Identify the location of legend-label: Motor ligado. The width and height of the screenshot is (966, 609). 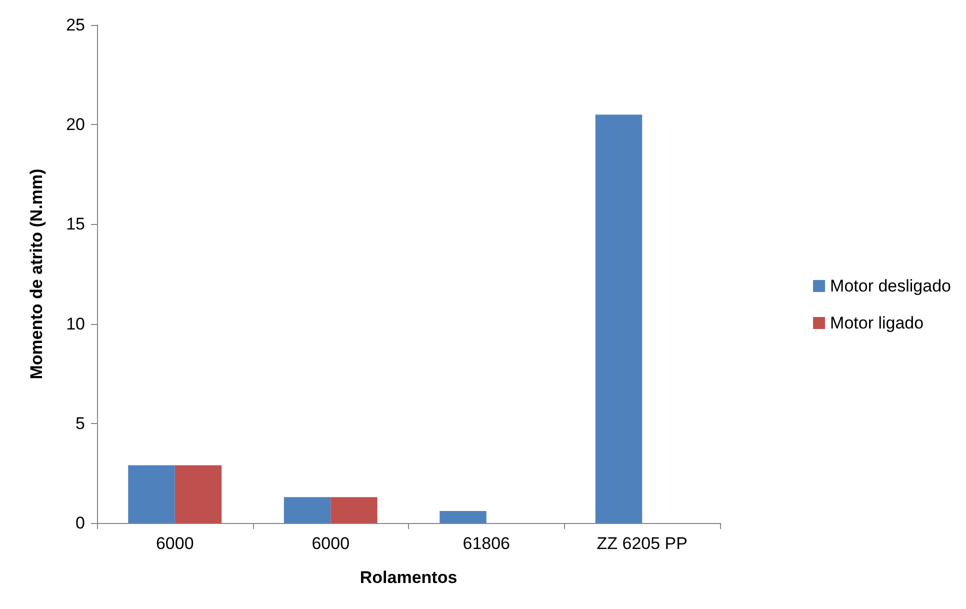
(877, 323).